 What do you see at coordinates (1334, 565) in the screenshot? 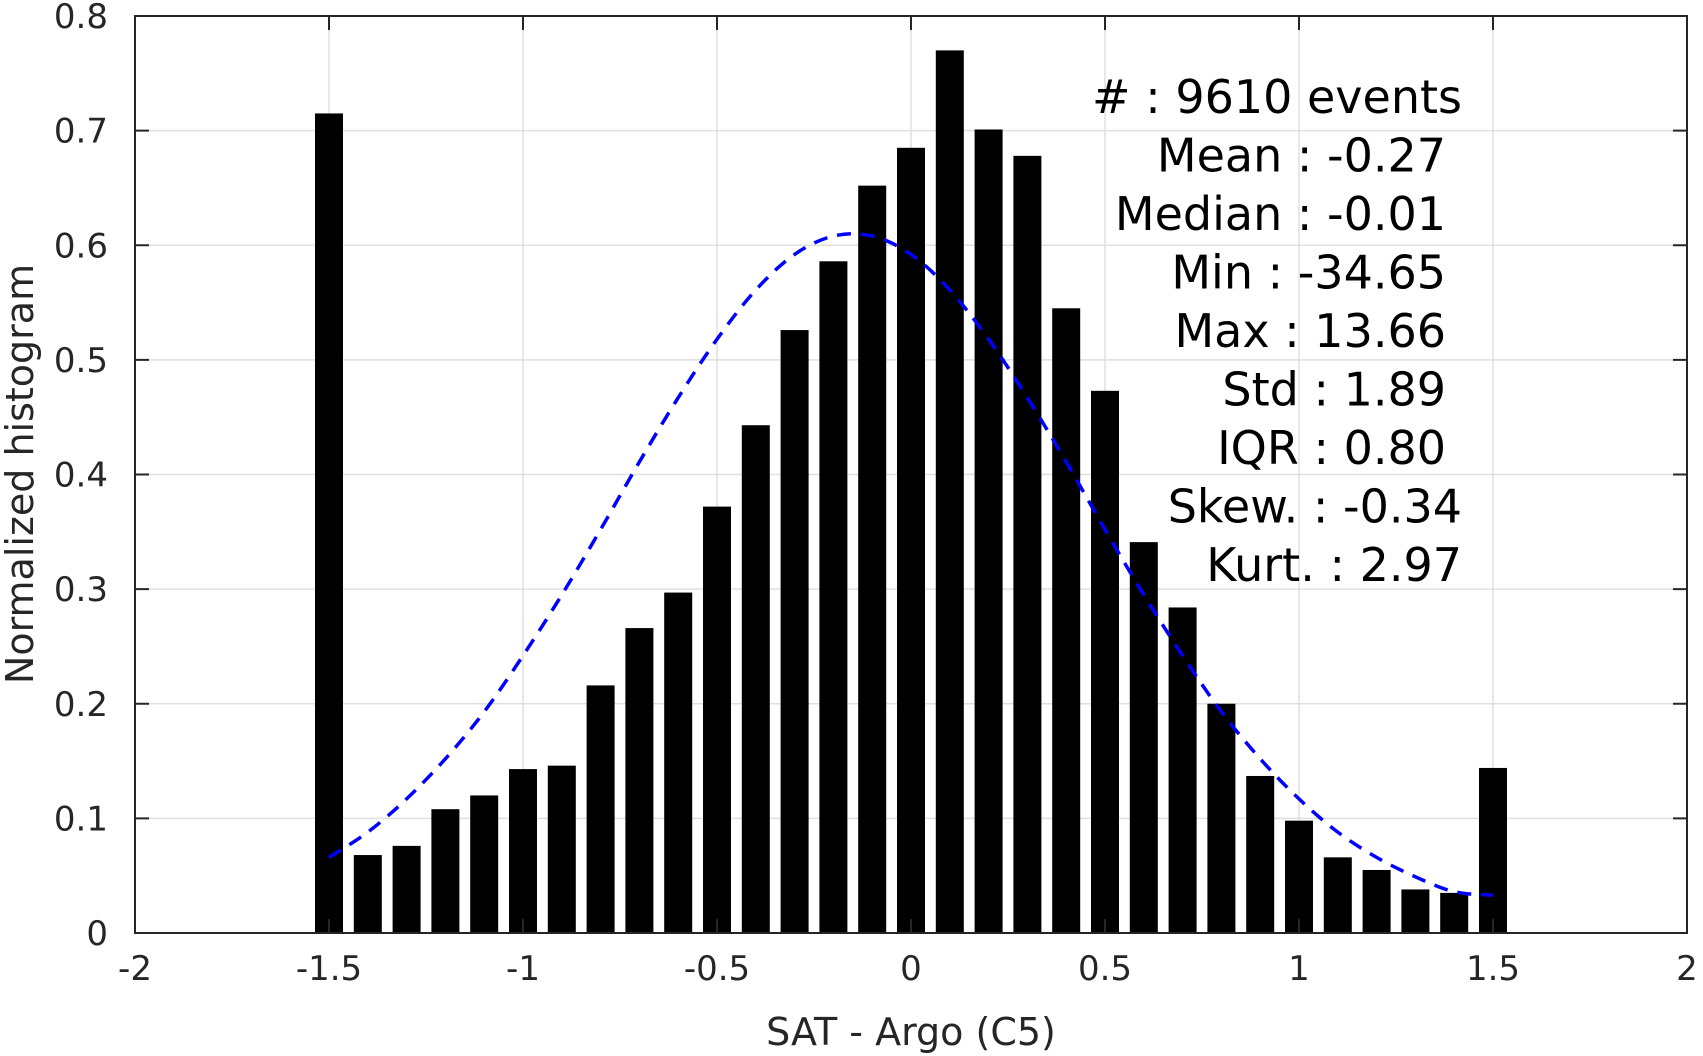
I see `stat-line: Kurt. : 2.97` at bounding box center [1334, 565].